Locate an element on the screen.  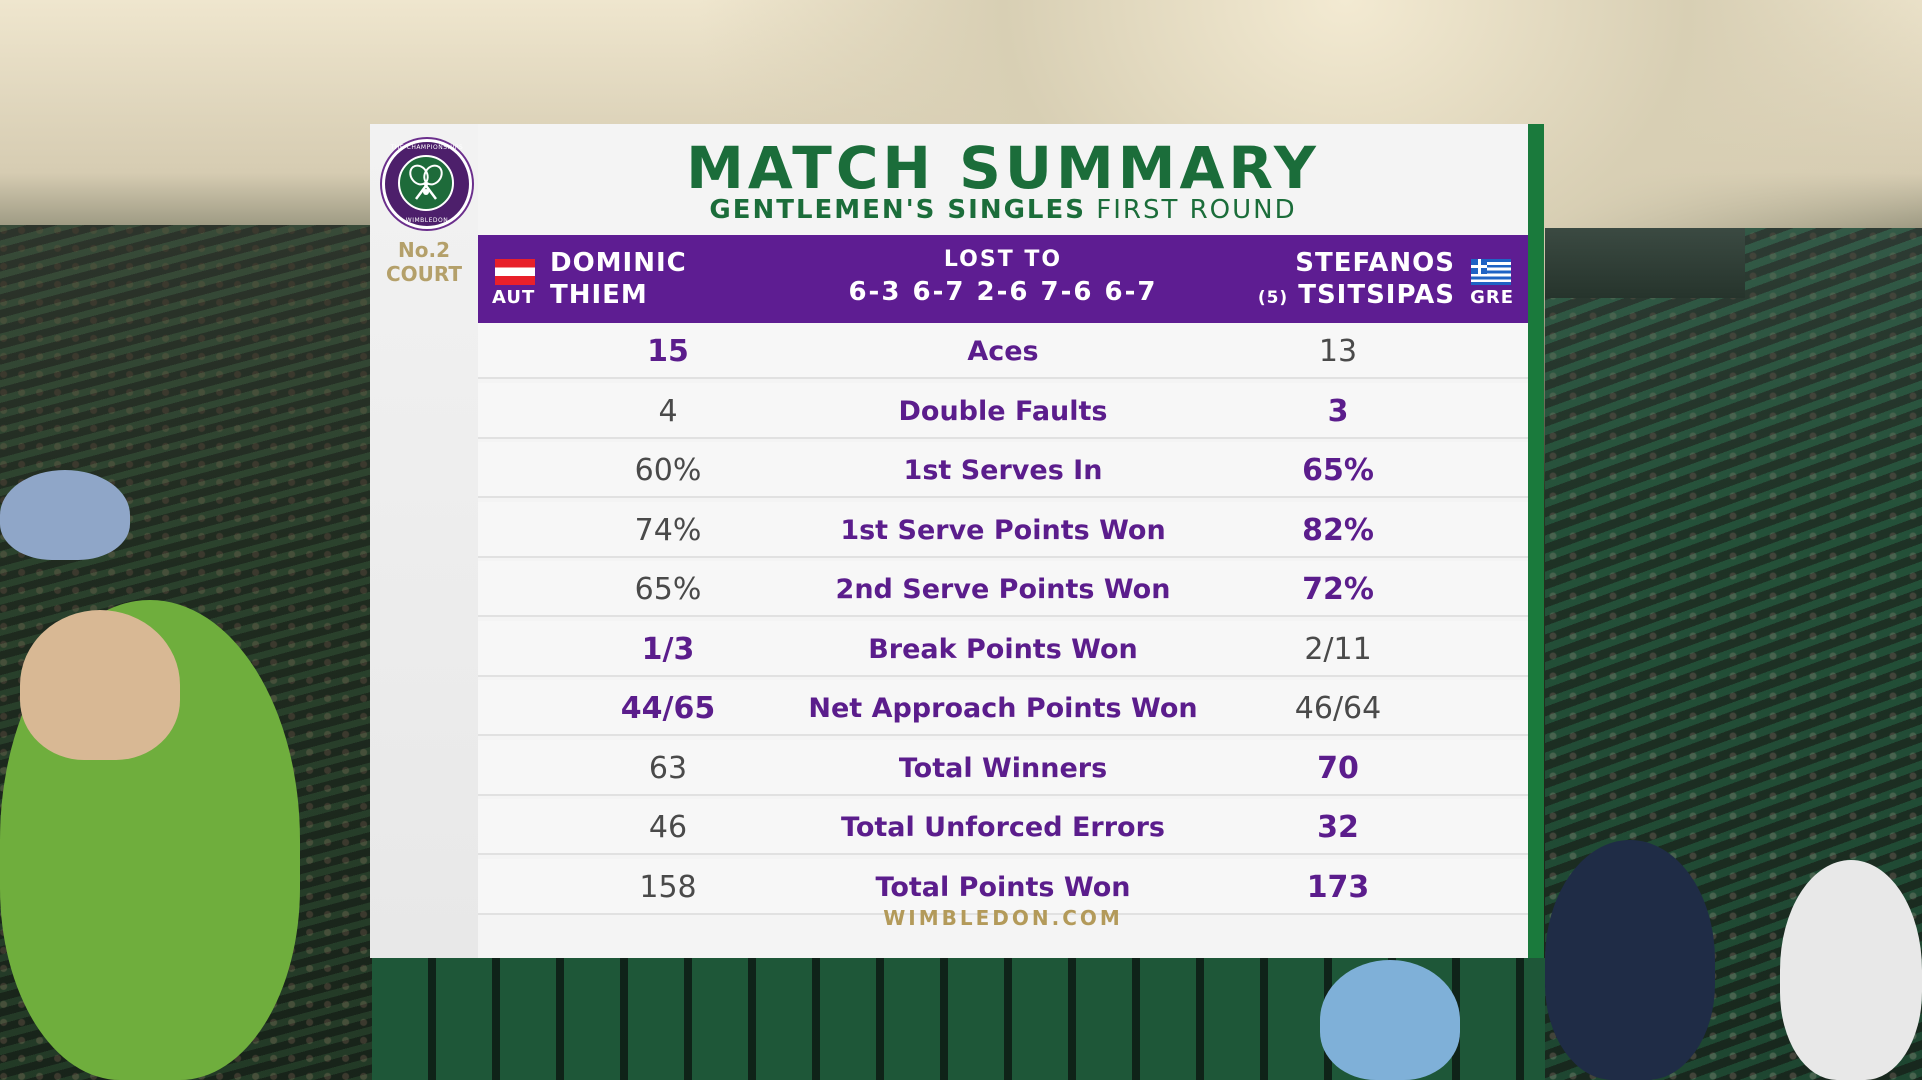
left-stat-value: 158 is located at coordinates (668, 887).